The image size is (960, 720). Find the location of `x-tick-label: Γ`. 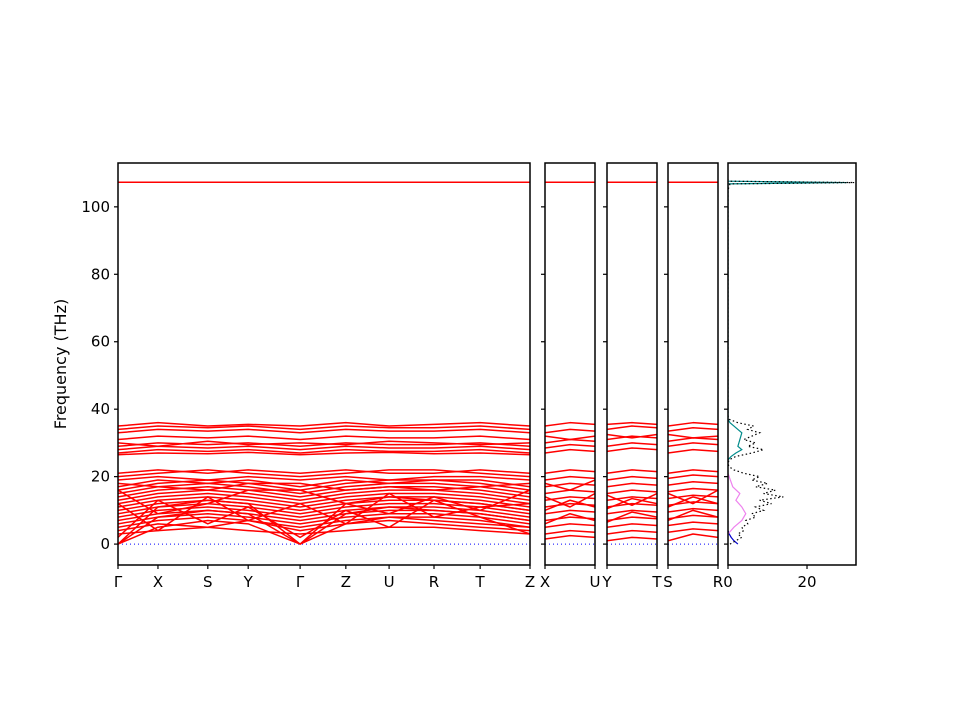

x-tick-label: Γ is located at coordinates (118, 582).